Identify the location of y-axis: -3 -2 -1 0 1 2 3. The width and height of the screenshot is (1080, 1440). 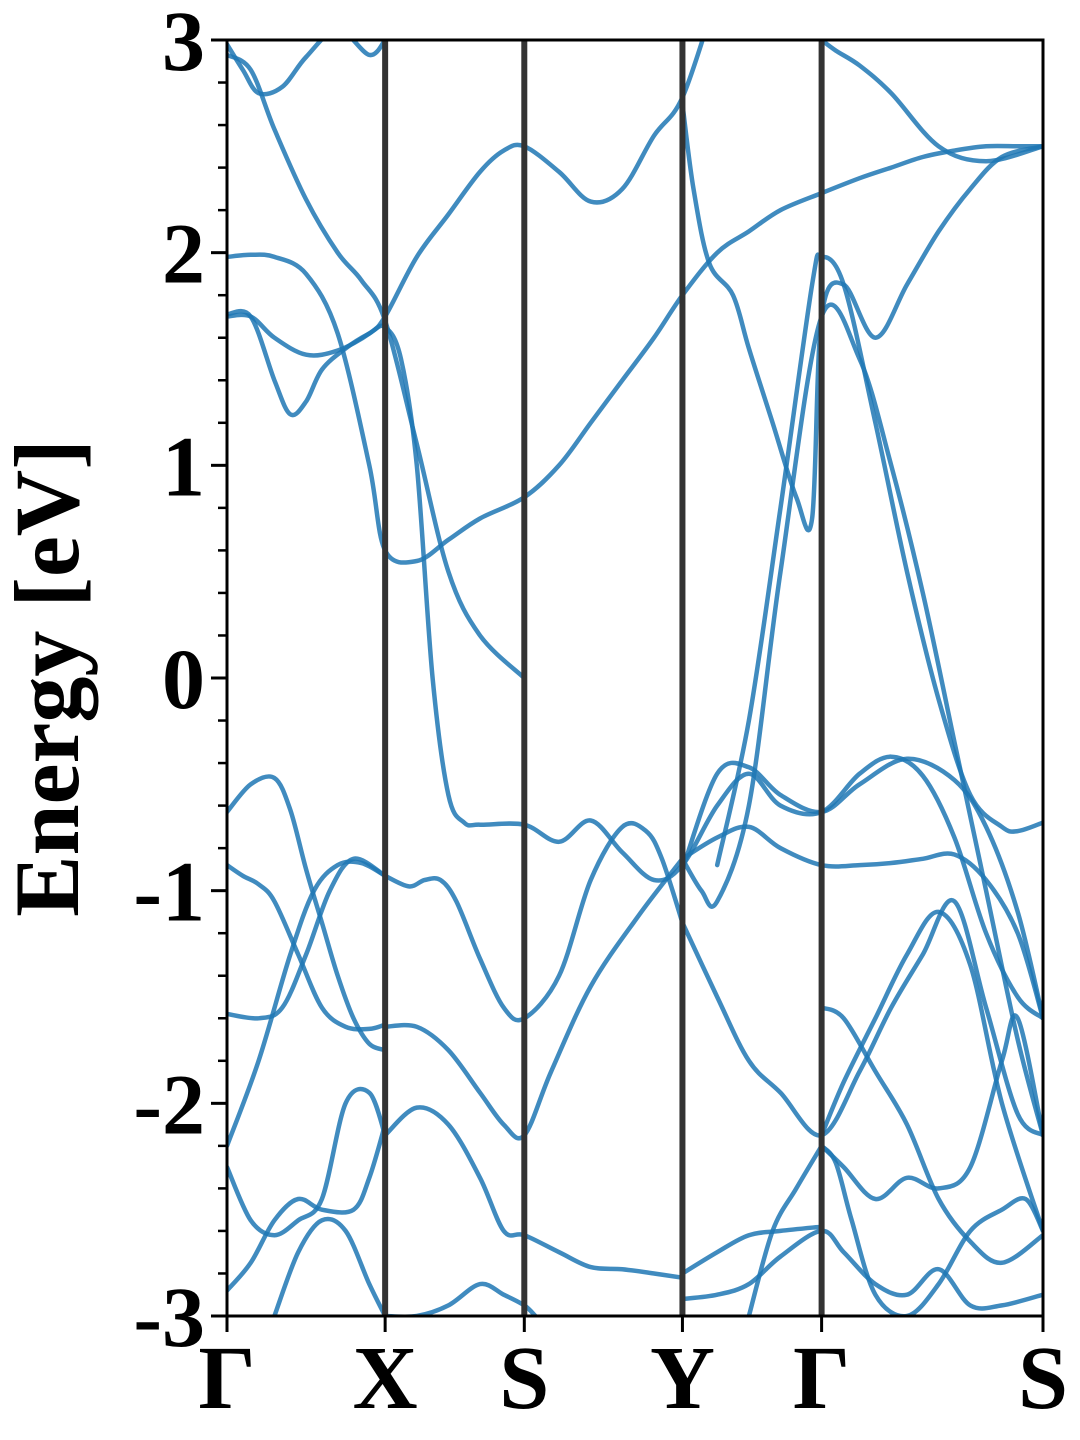
(180, 682).